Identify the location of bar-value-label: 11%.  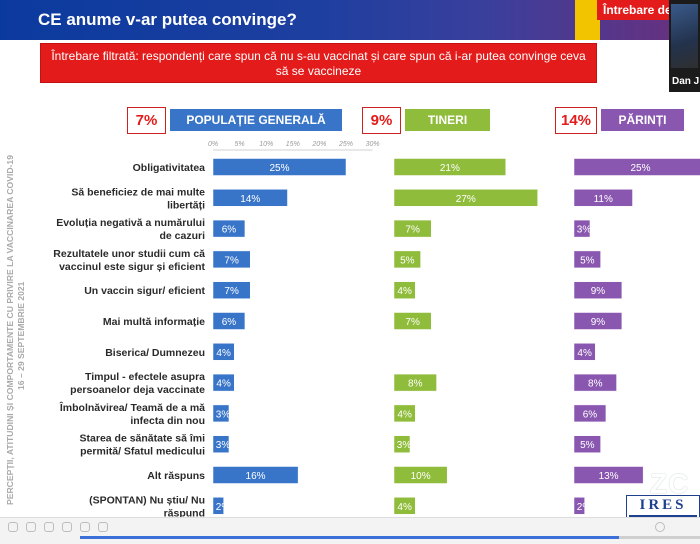
(603, 199).